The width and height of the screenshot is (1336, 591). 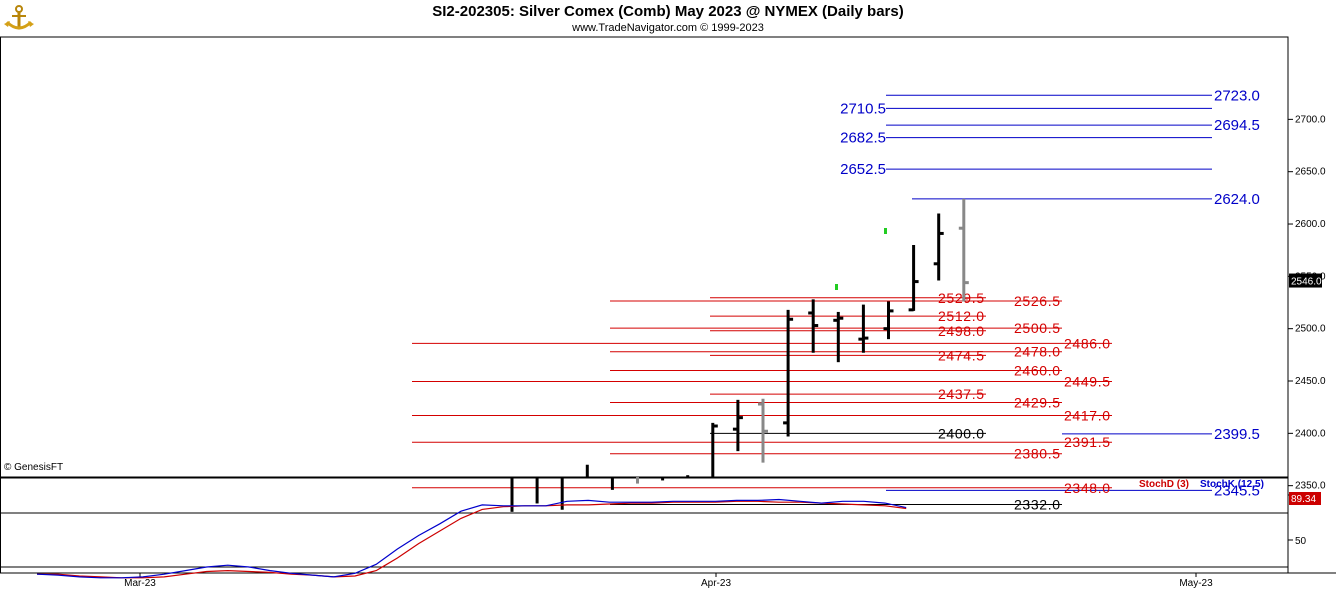 I want to click on level-label-2486.0: 2486.0, so click(x=1087, y=343).